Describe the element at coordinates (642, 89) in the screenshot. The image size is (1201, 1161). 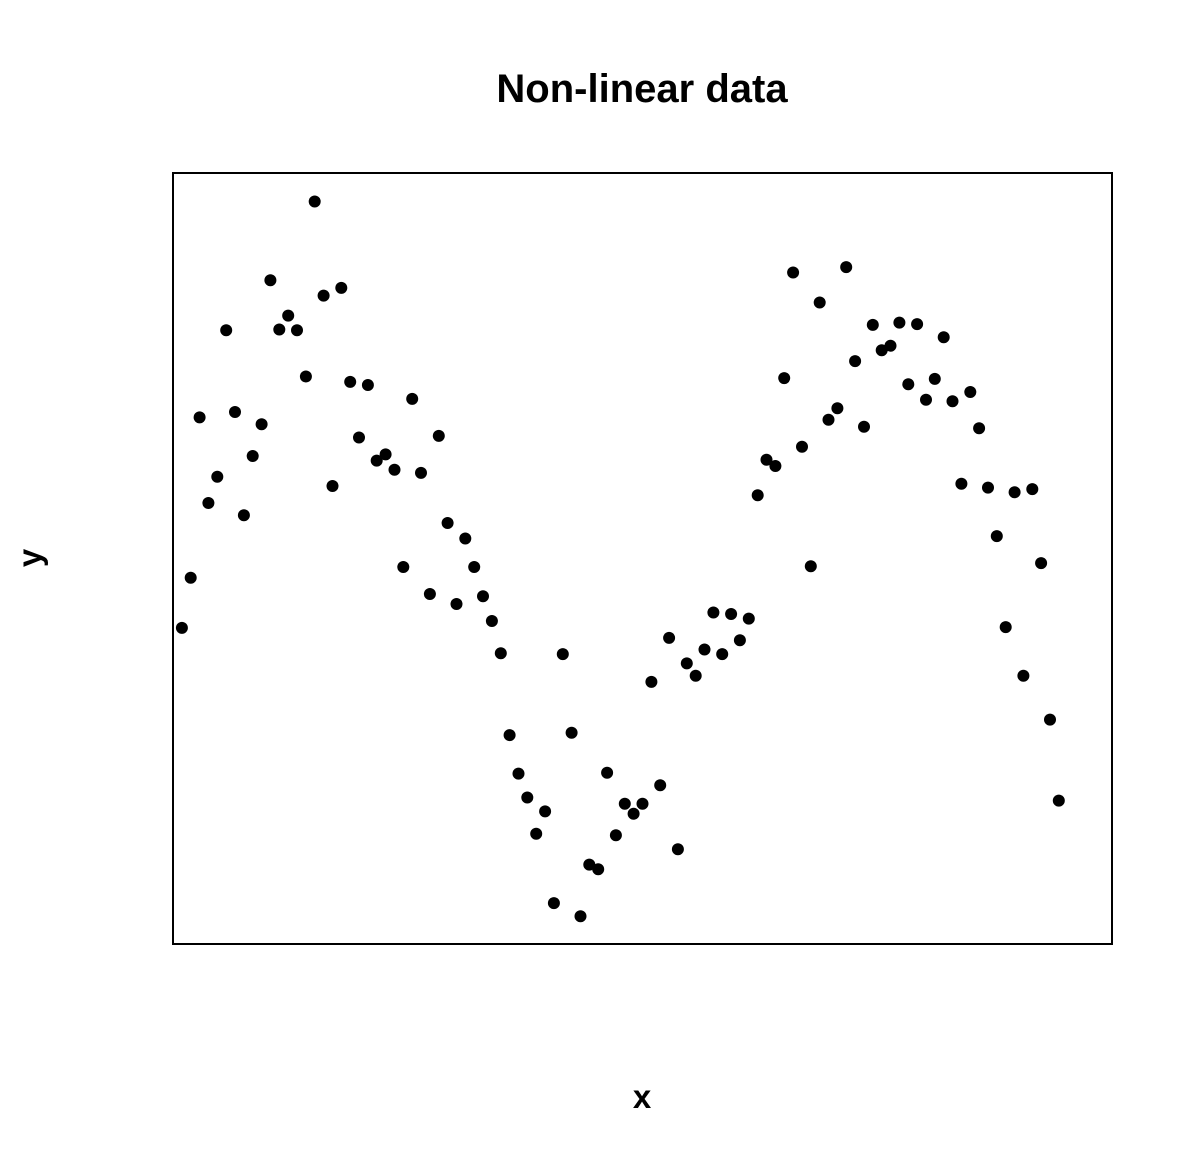
I see `chart-title: Non-linear data` at that location.